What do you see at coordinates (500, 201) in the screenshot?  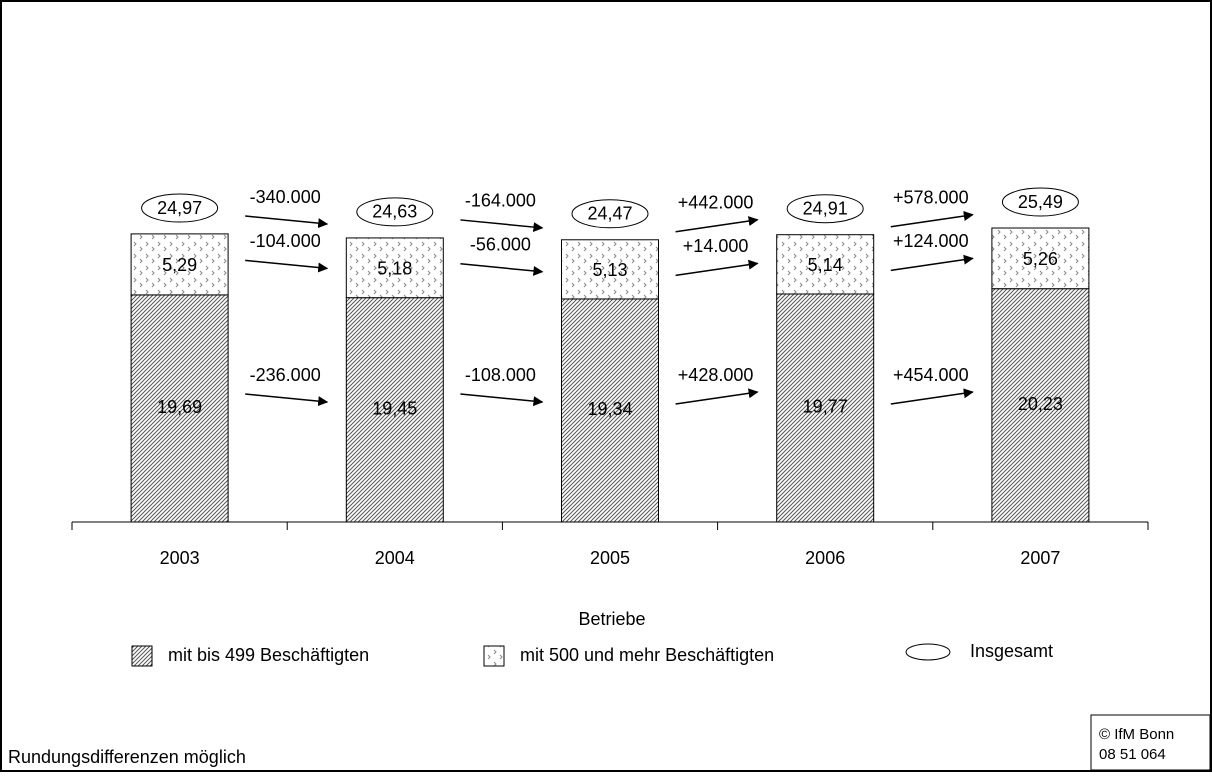 I see `change-label: -164.000` at bounding box center [500, 201].